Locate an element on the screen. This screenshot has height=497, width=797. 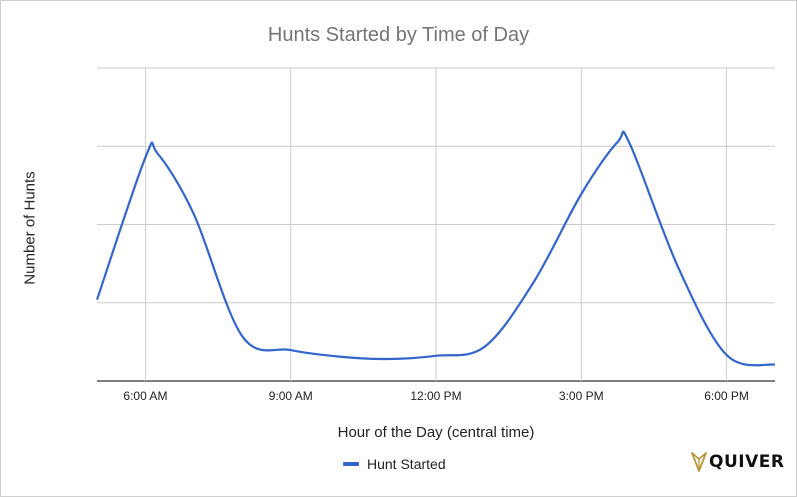
x-tick-label: 12:00 PM is located at coordinates (435, 396).